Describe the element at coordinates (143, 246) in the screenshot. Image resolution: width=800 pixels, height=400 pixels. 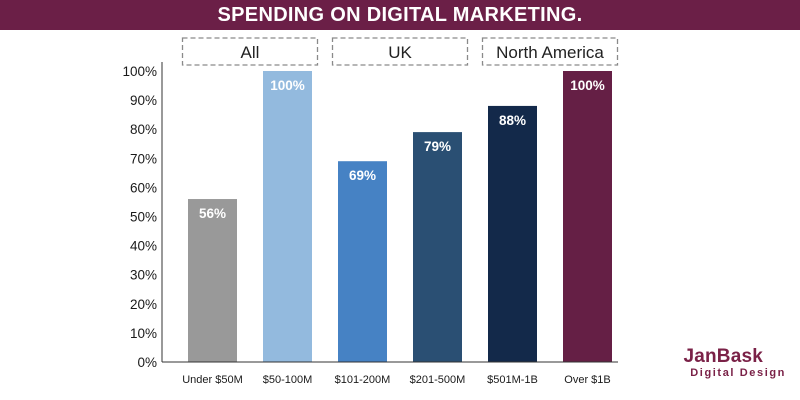
I see `y-tick-label: 40%` at that location.